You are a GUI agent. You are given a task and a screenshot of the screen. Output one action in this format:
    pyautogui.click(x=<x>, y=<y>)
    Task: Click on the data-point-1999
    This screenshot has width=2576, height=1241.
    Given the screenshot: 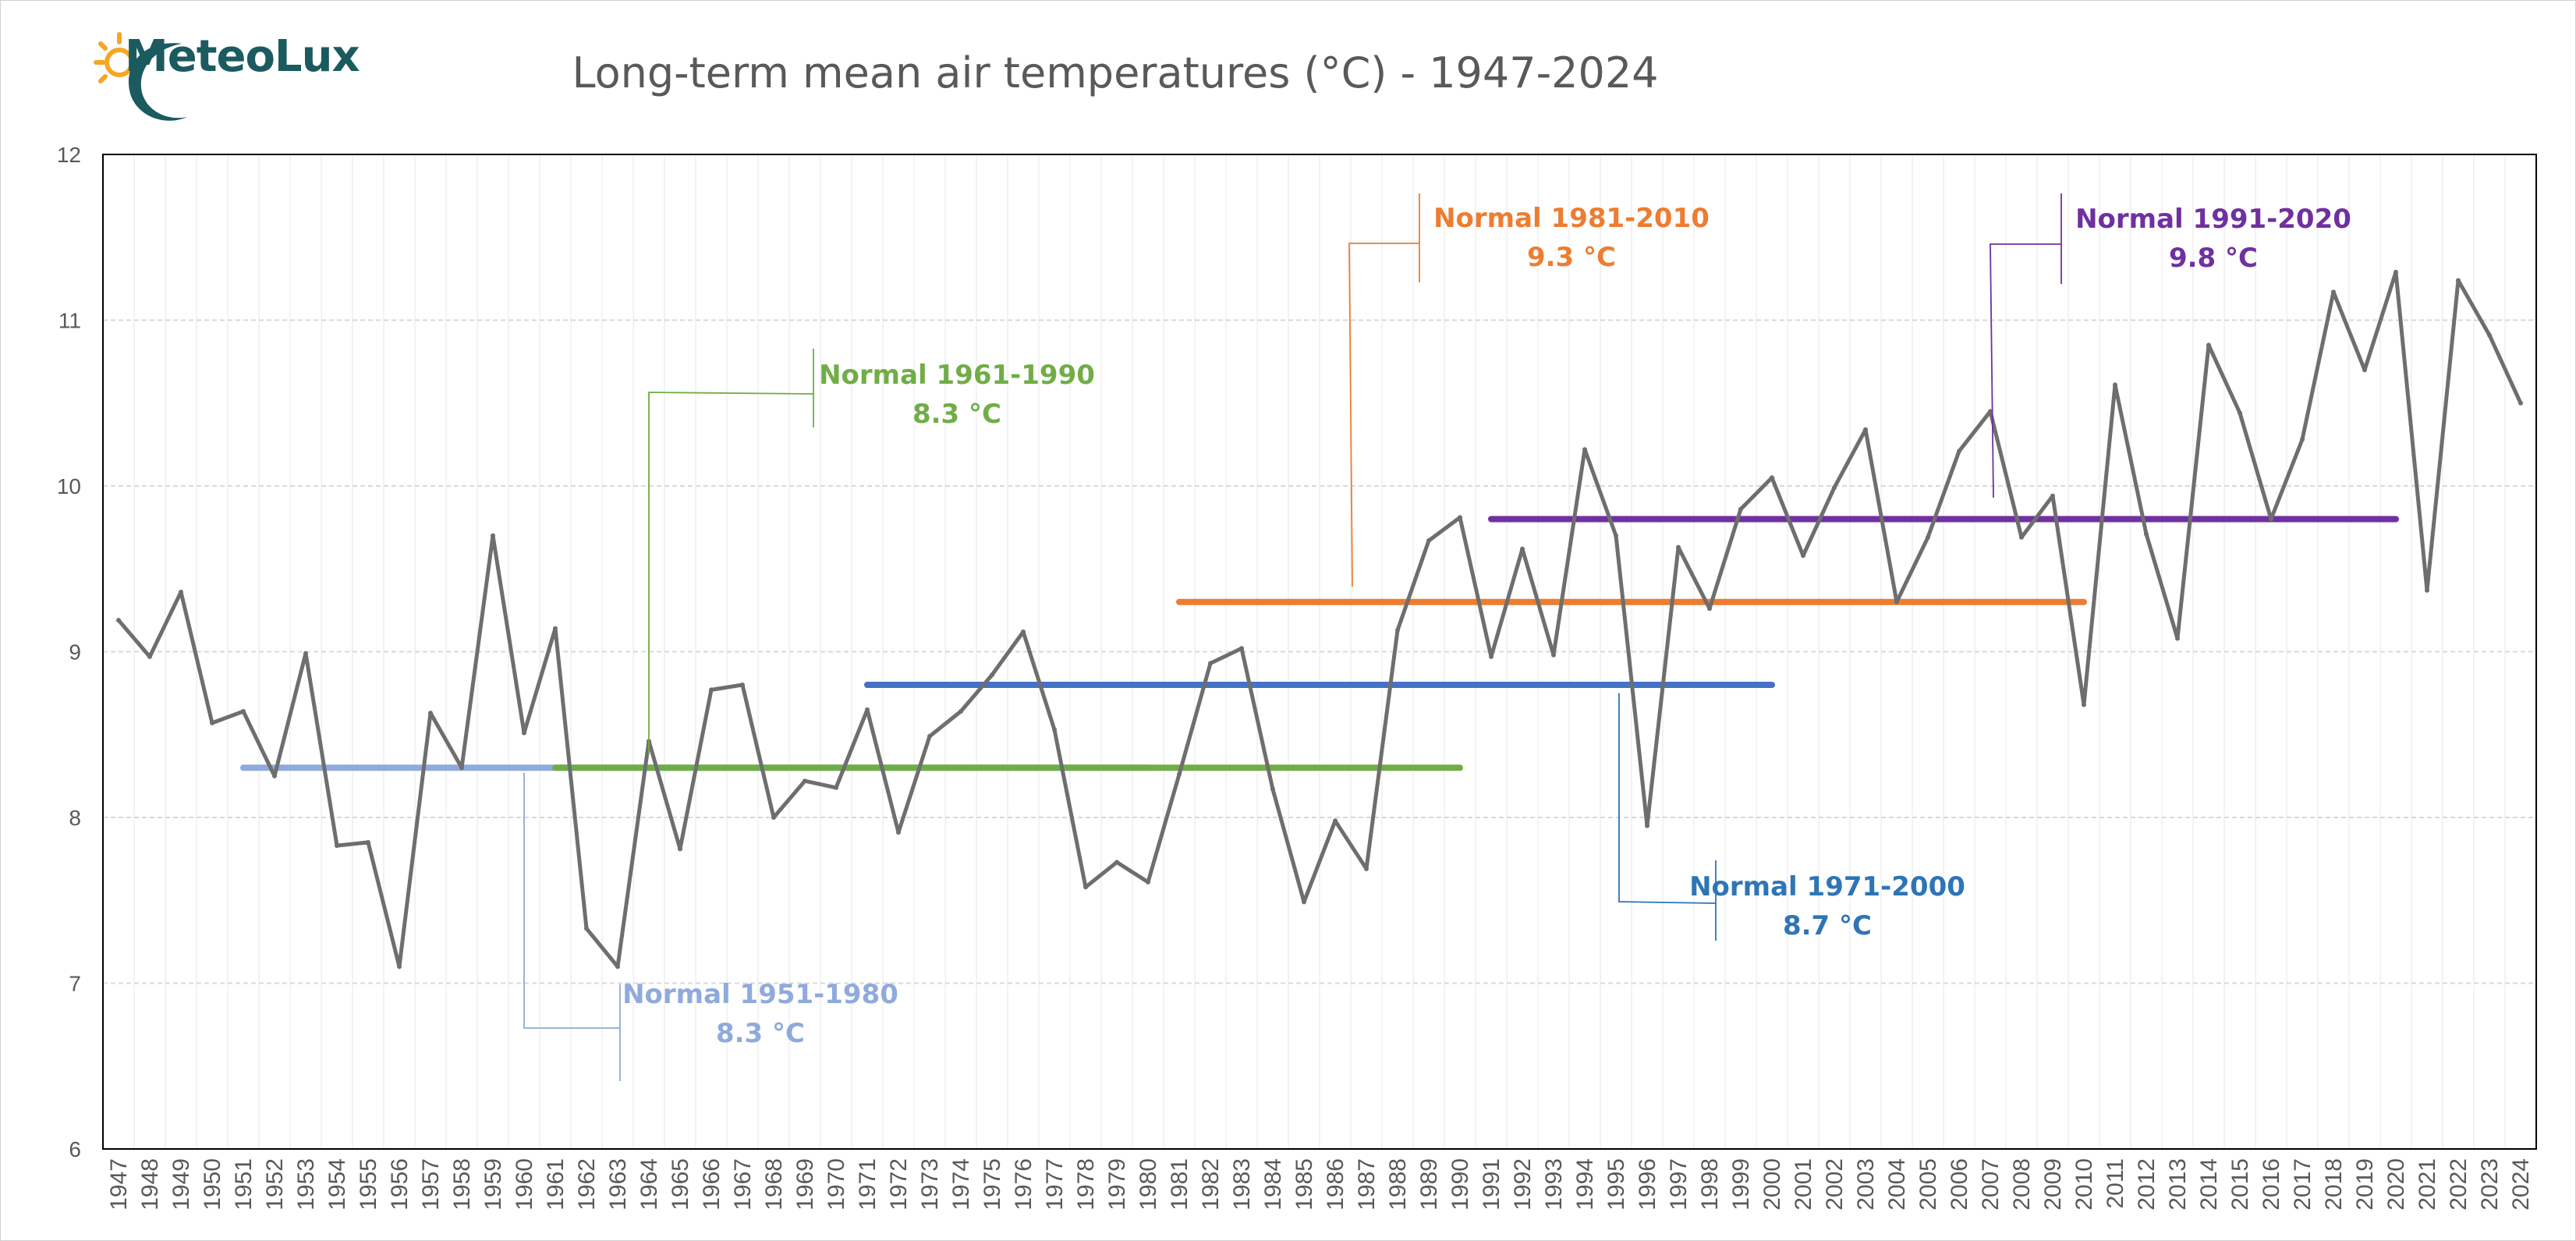 What is the action you would take?
    pyautogui.click(x=1741, y=509)
    